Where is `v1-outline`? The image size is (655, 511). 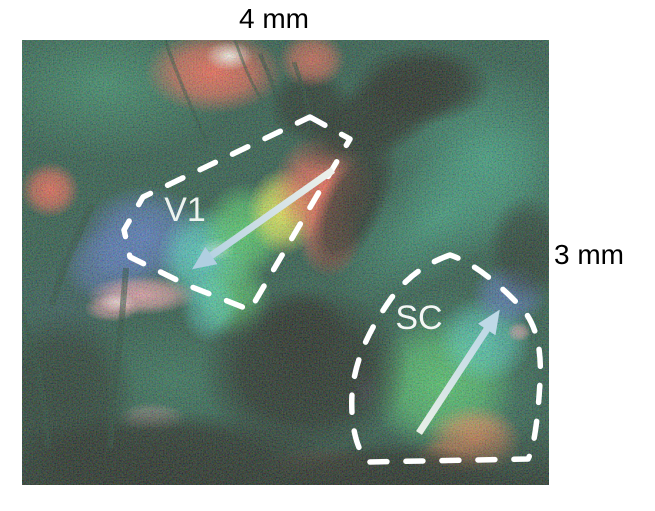
v1-outline is located at coordinates (237, 213).